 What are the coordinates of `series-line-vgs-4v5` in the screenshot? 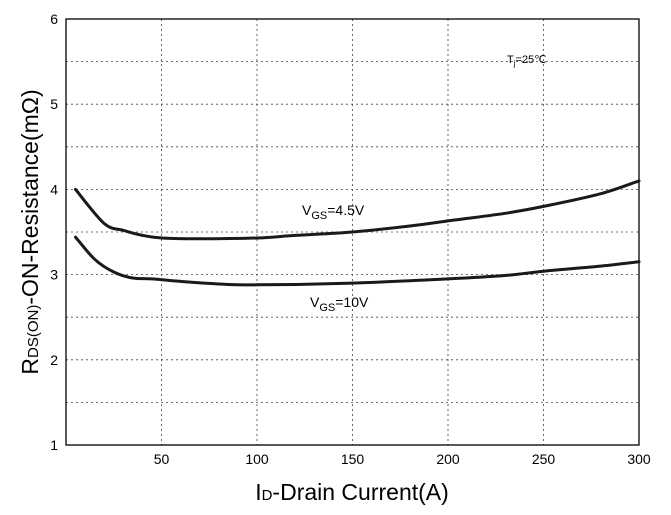 It's located at (357, 210).